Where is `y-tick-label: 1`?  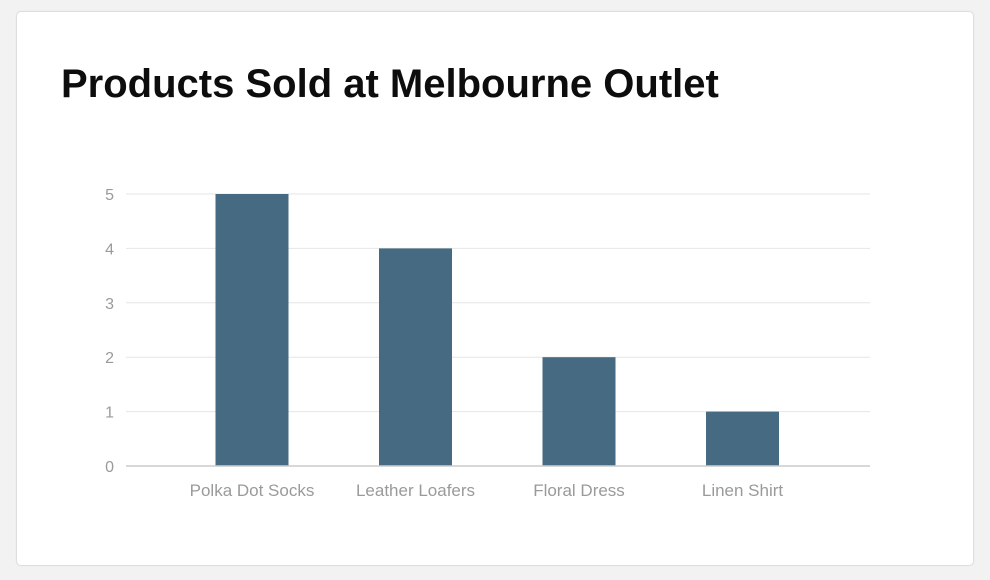
y-tick-label: 1 is located at coordinates (109, 413).